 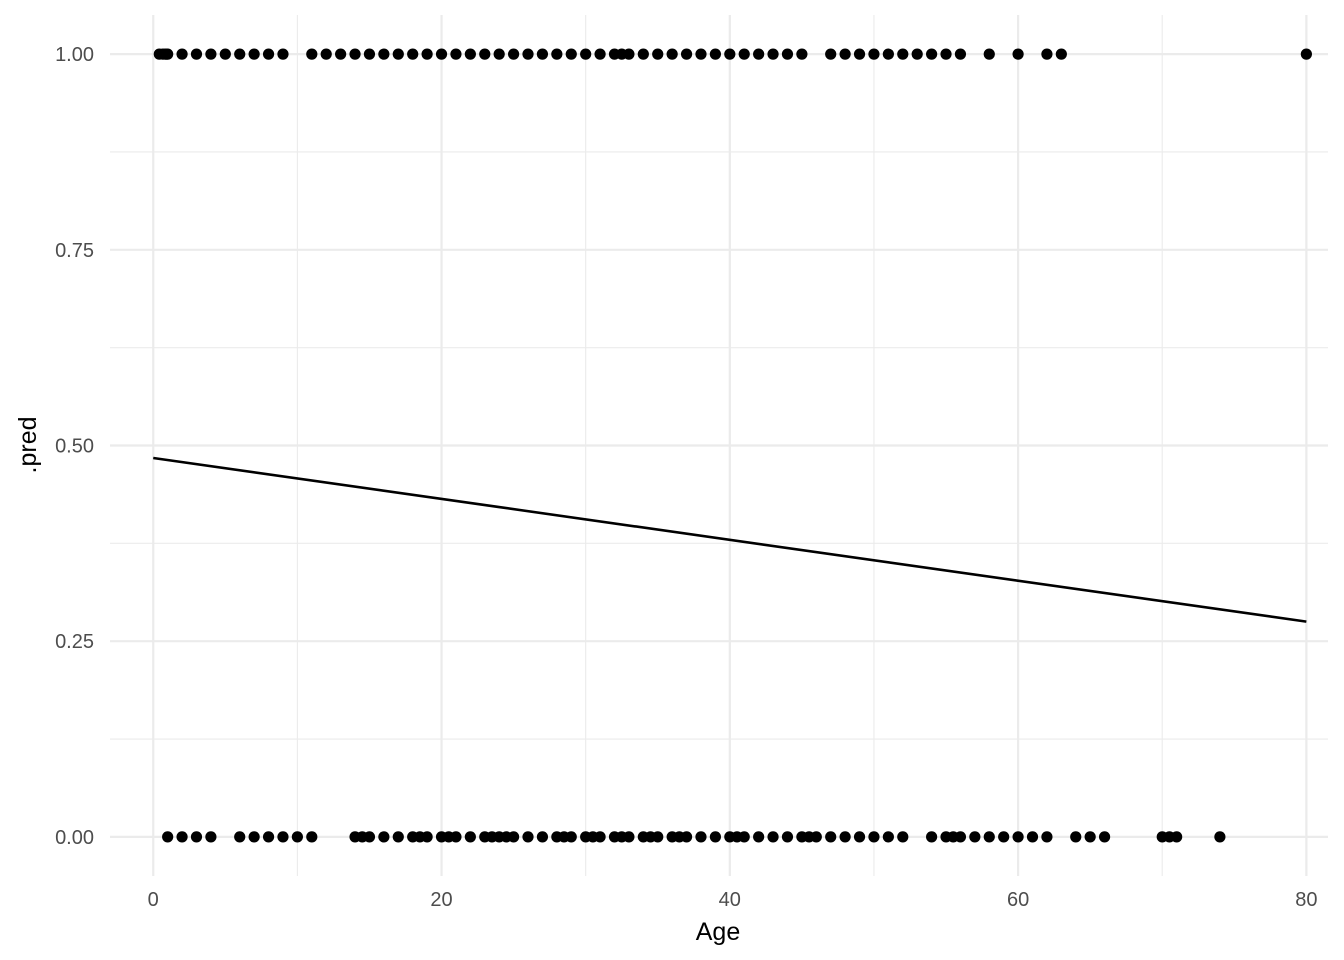 I want to click on y-tick-label: 1.00, so click(x=74, y=55).